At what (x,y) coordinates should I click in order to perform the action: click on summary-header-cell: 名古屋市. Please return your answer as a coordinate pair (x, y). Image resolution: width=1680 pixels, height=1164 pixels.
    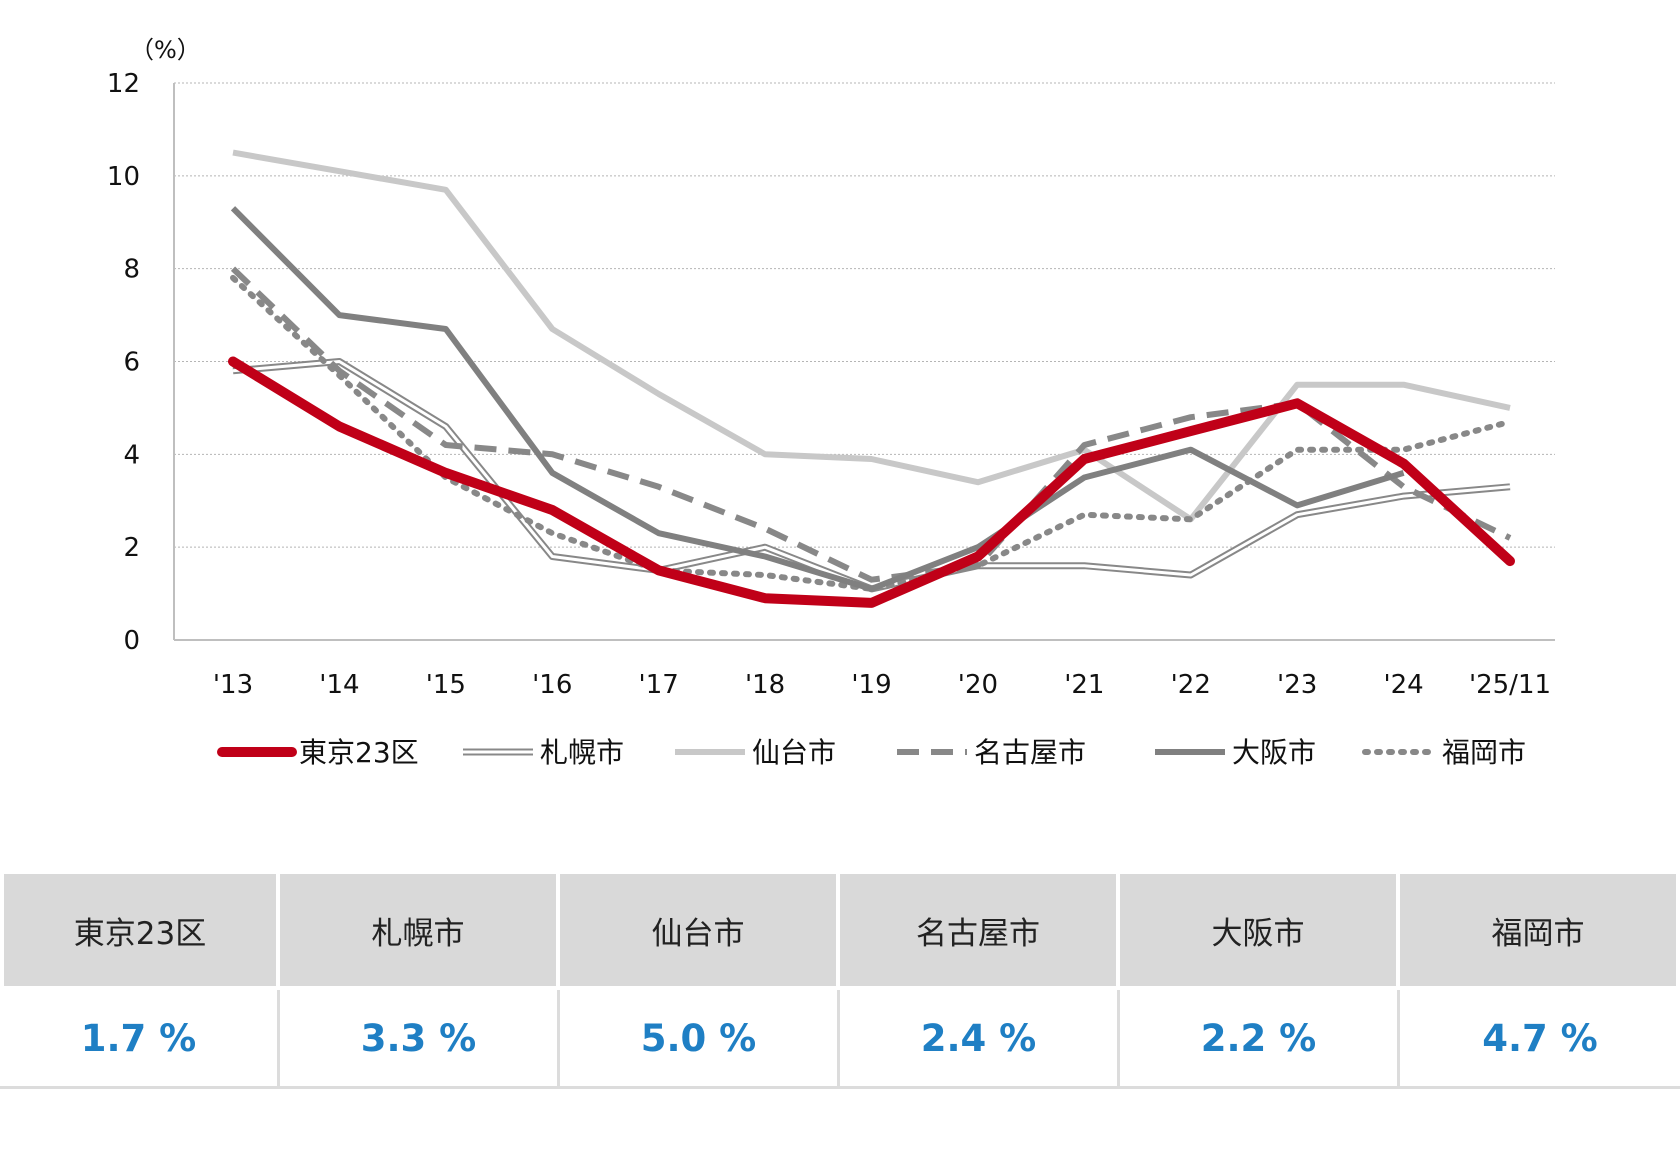
    Looking at the image, I should click on (980, 932).